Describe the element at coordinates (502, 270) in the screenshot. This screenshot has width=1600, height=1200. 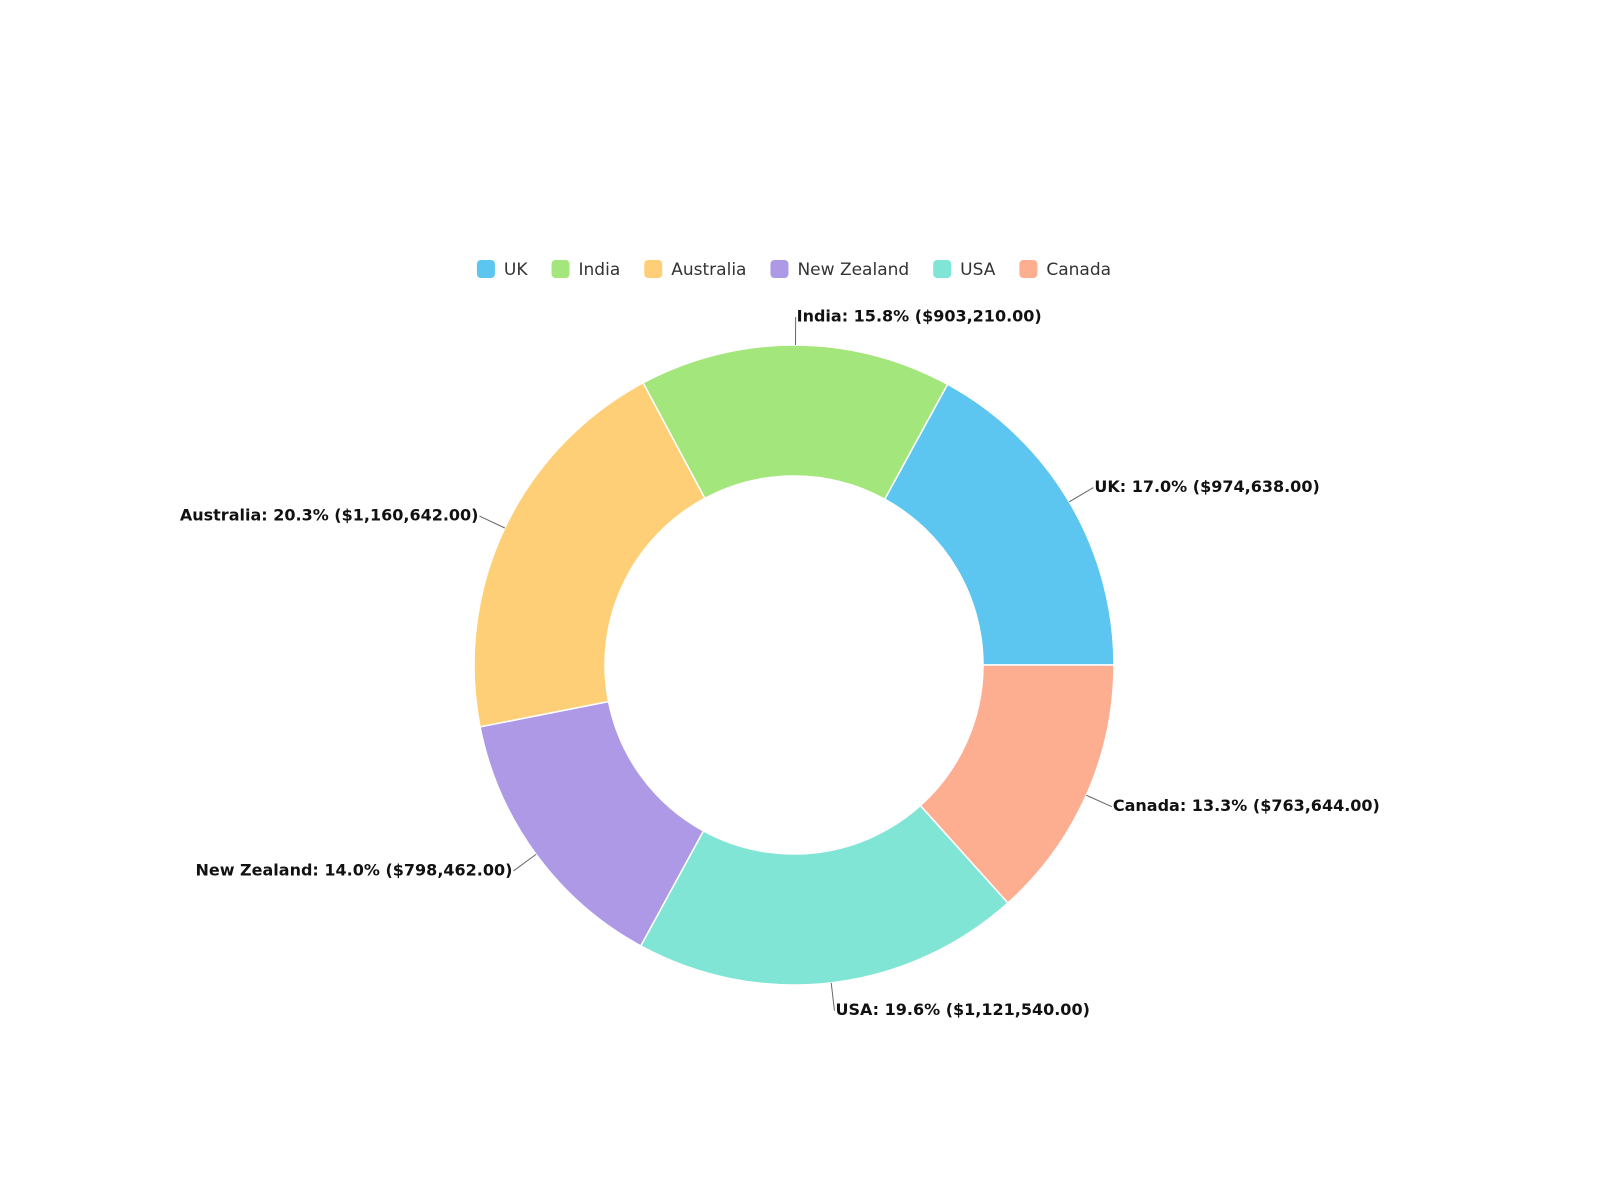
I see `legend-item: UK` at that location.